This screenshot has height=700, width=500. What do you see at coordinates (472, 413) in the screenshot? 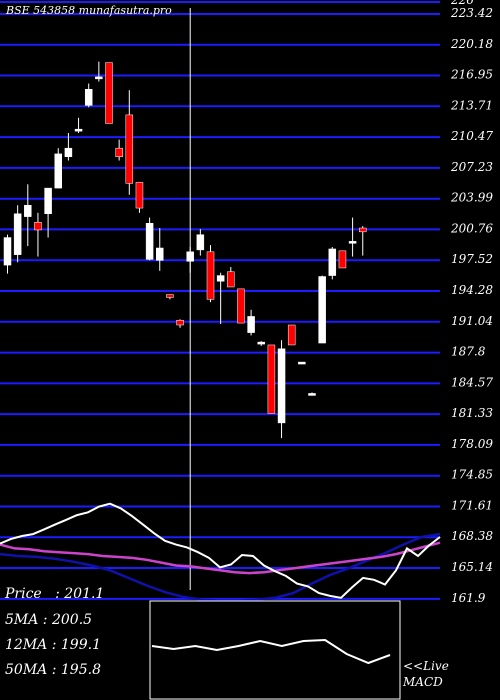
I see `y-tick-label: 181.33` at bounding box center [472, 413].